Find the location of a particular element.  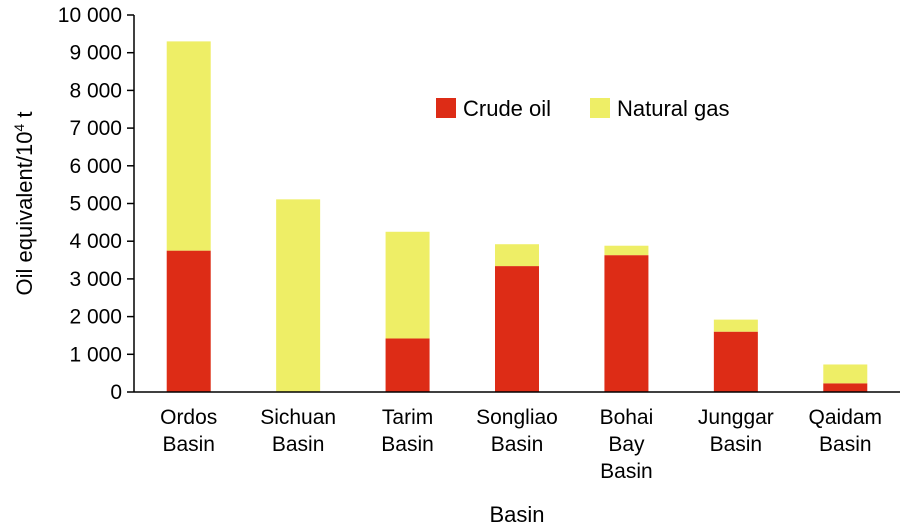

legend-label-crude-oil: Crude oil is located at coordinates (507, 108).